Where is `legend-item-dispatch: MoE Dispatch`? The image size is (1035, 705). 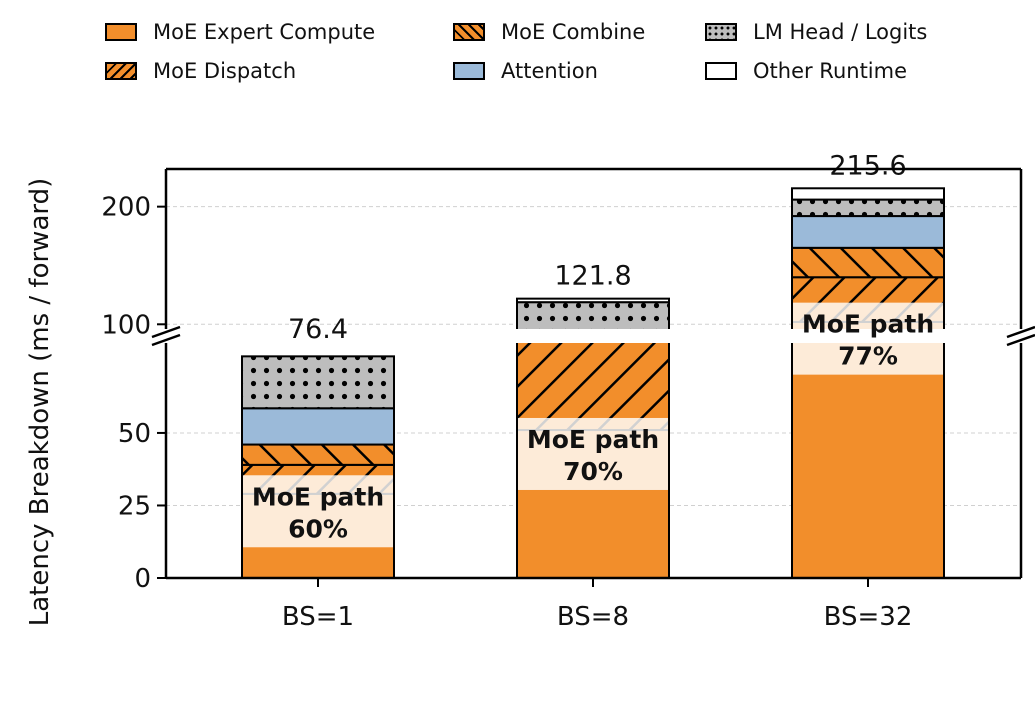 legend-item-dispatch: MoE Dispatch is located at coordinates (200, 71).